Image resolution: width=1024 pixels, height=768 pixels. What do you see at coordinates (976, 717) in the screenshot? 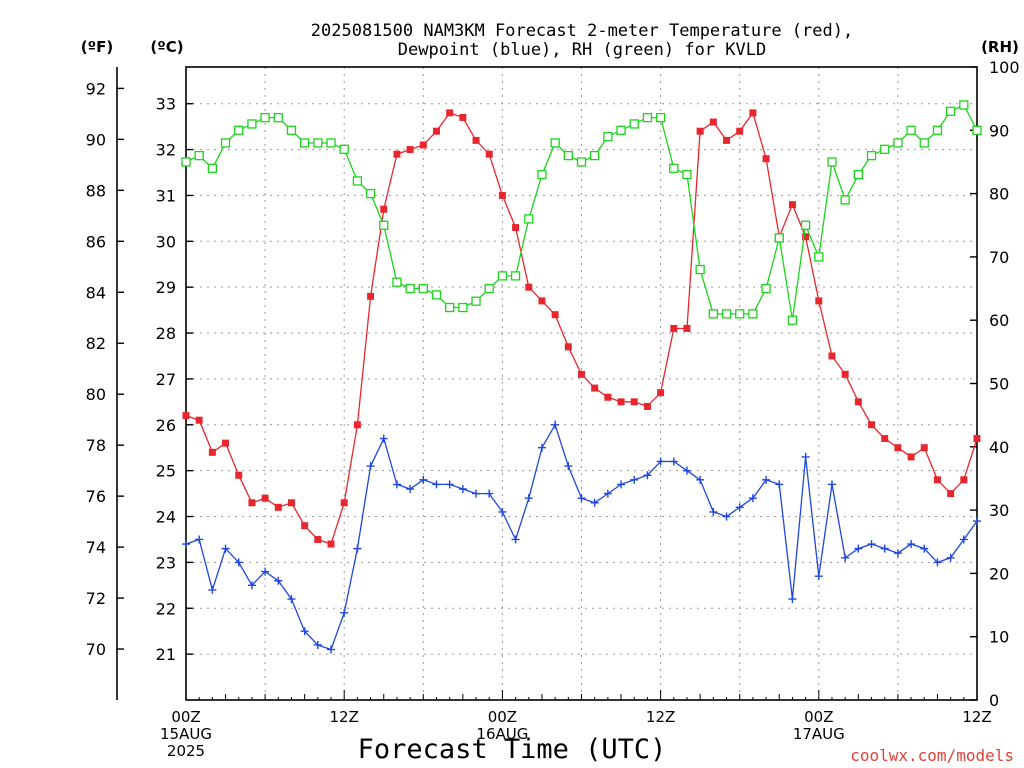
I see `x-tick-label: 12Z` at bounding box center [976, 717].